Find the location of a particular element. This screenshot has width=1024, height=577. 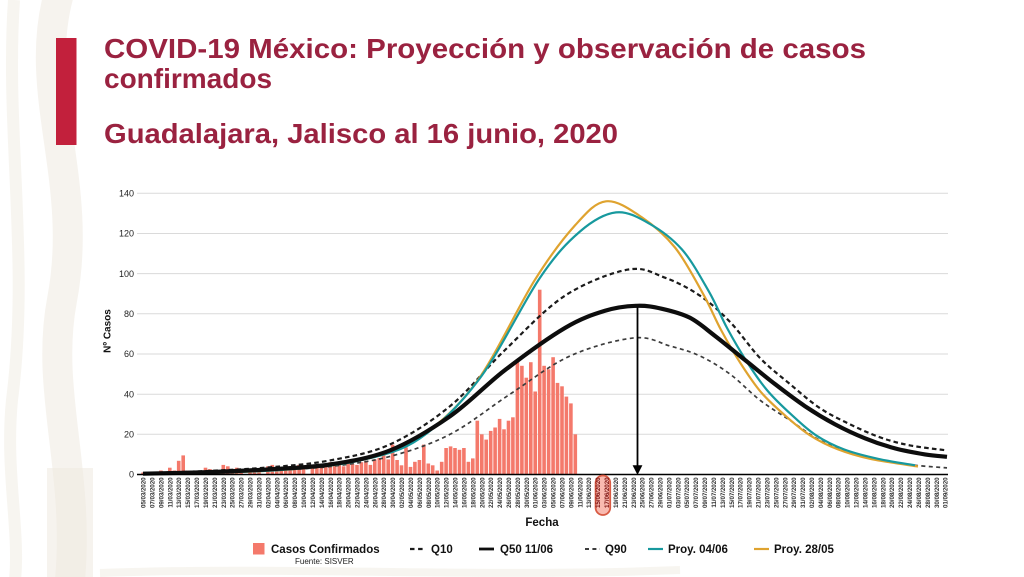

svg-text: 24/05/2020 is located at coordinates (500, 492).